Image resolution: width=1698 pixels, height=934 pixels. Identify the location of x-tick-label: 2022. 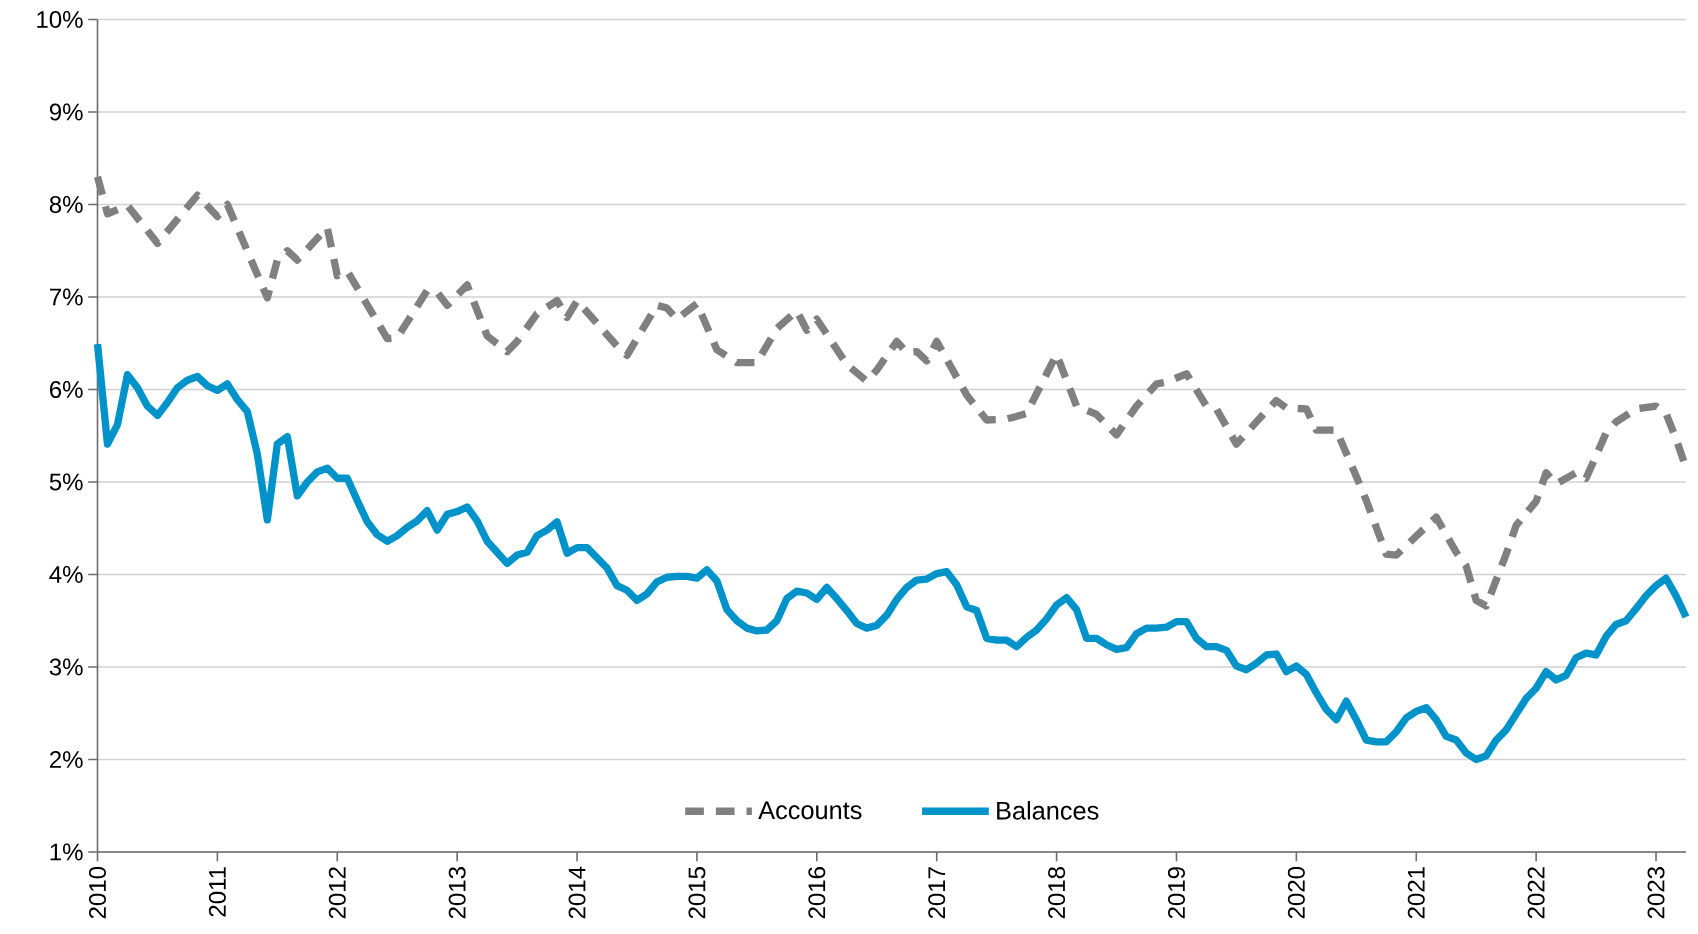
(1536, 893).